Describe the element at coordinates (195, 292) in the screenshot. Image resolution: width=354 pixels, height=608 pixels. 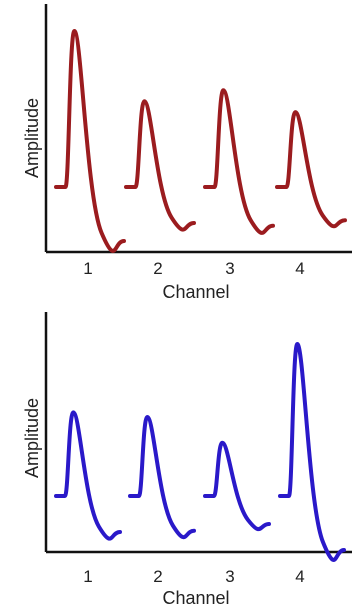
I see `top-x-axis-label: Channel` at that location.